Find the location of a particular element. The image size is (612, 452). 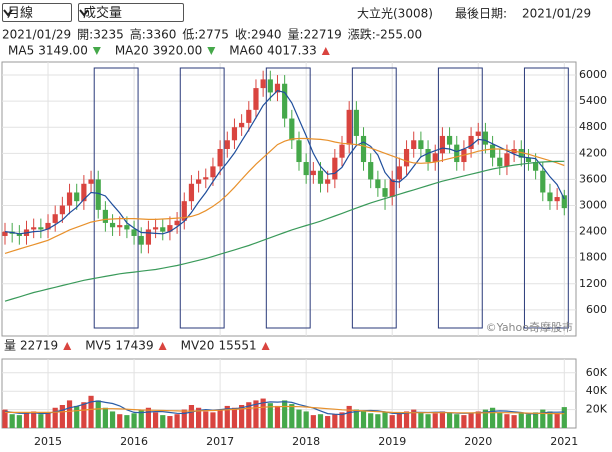

y-tick-label: 1800 is located at coordinates (593, 257).